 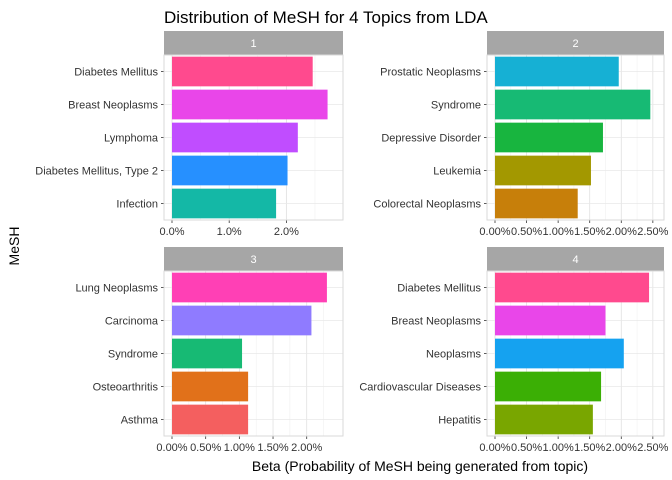 I want to click on facet-strip-label: 2, so click(x=575, y=44).